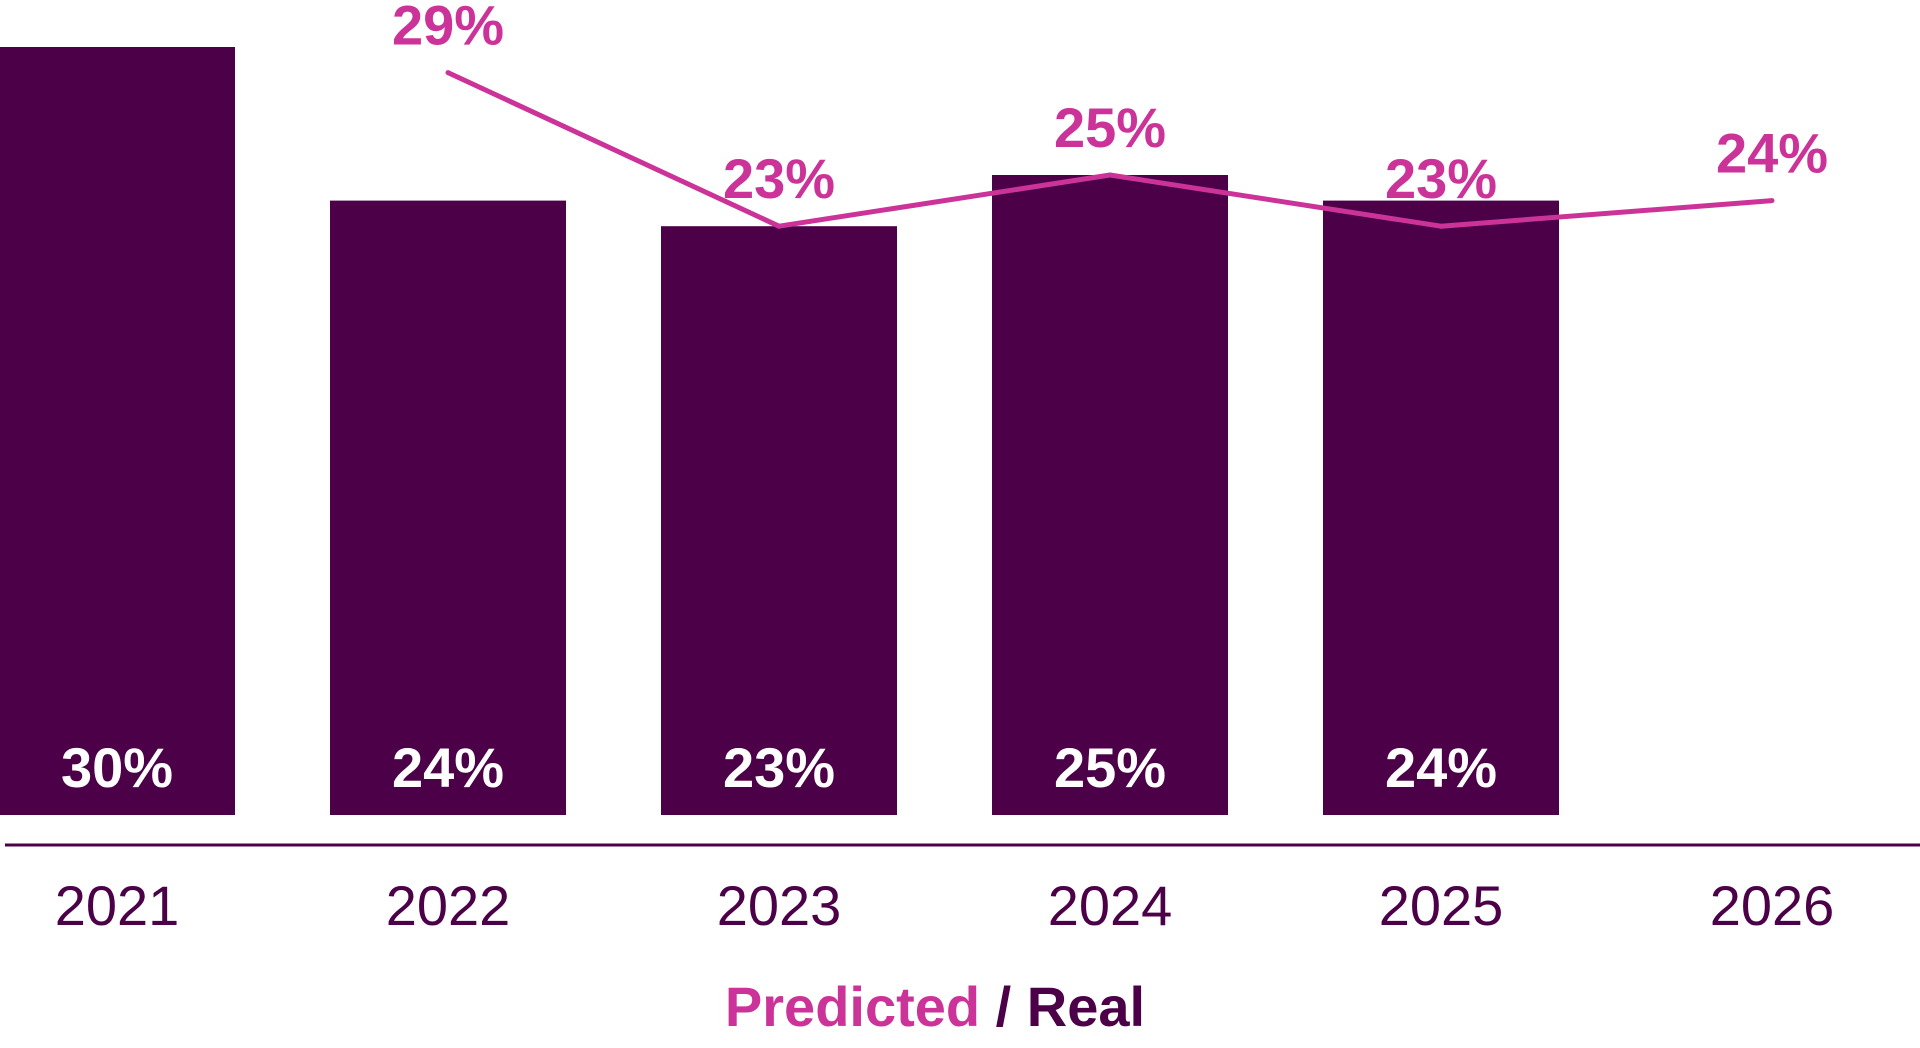 Image resolution: width=1920 pixels, height=1048 pixels. I want to click on line-label-2025: 23%, so click(1441, 178).